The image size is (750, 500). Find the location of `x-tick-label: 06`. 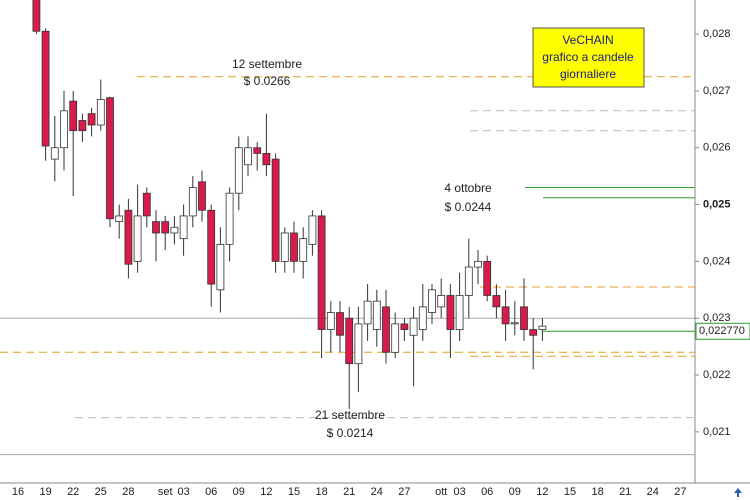

x-tick-label: 06 is located at coordinates (211, 492).